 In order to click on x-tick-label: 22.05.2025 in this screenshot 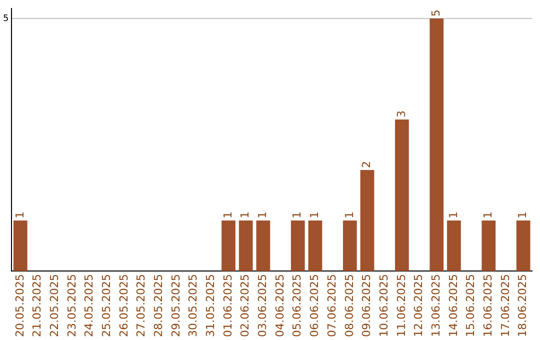, I will do `click(54, 306)`.